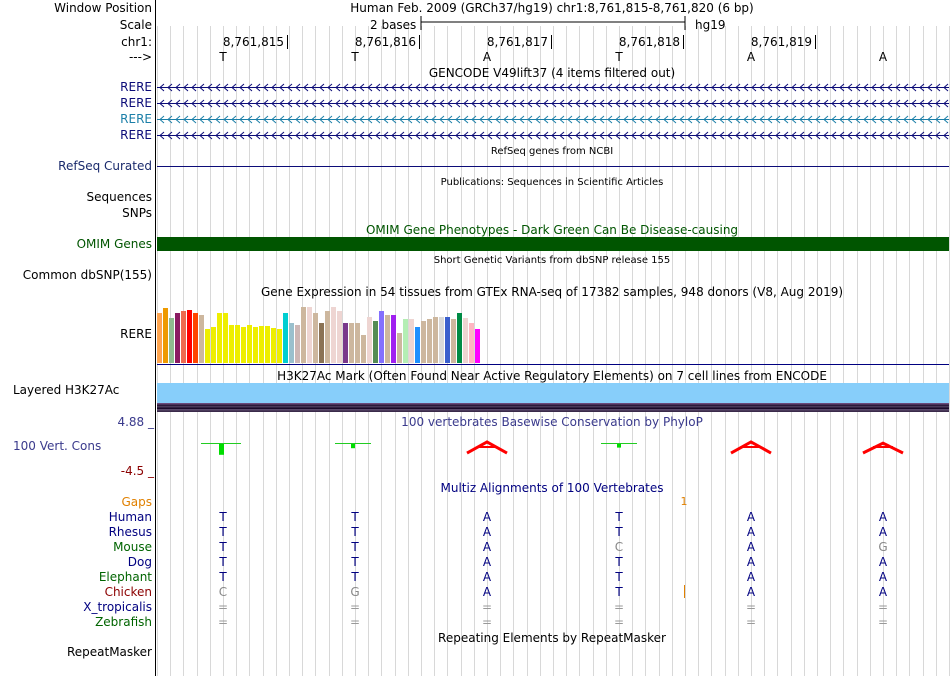  I want to click on pubs-label-sequences: Sequences, so click(119, 197).